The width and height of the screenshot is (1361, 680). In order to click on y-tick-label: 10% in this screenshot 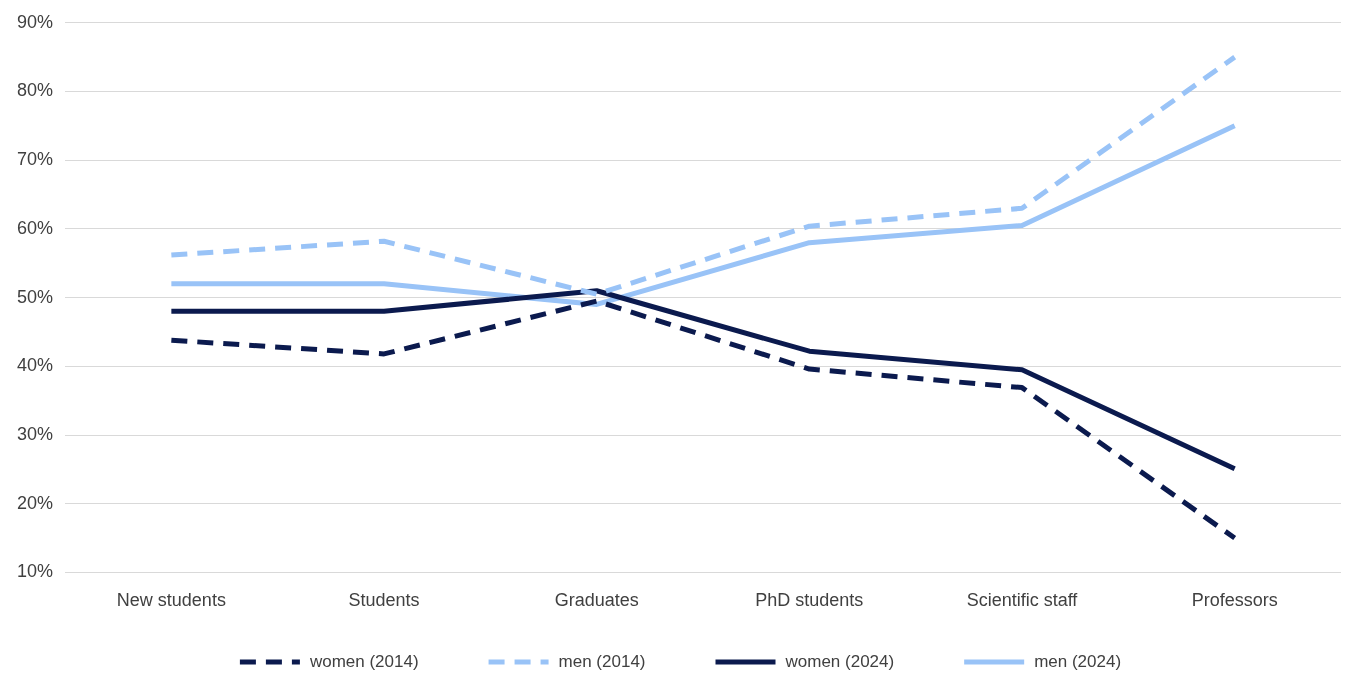, I will do `click(35, 571)`.